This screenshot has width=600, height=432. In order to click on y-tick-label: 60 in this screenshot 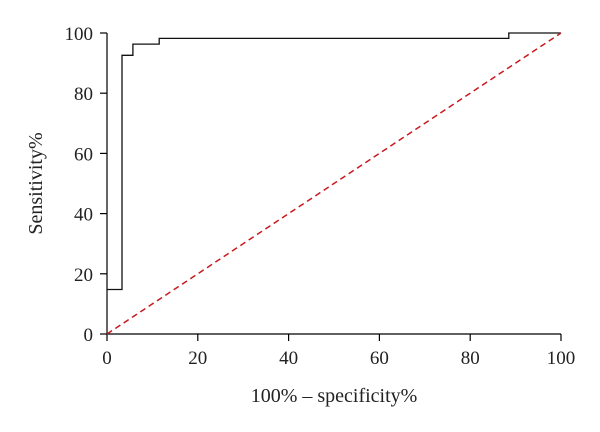, I will do `click(83, 154)`.